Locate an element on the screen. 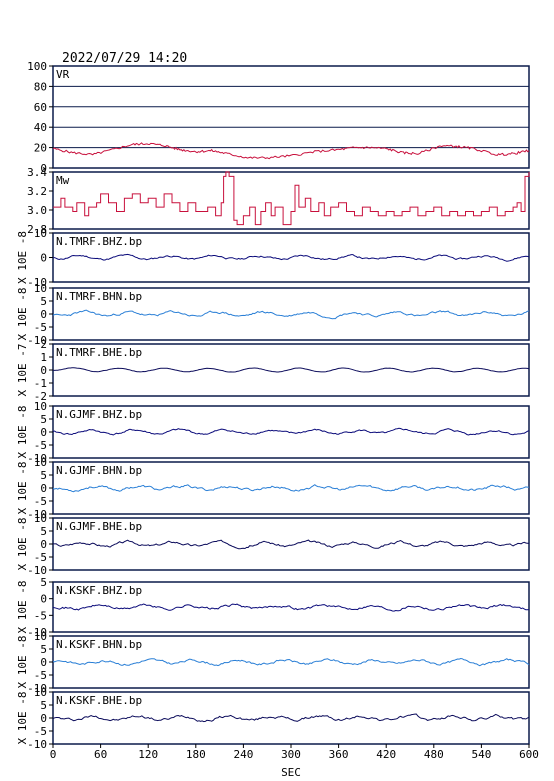 This screenshot has width=554, height=781. panel-label: N.TMRF.BHN.bp is located at coordinates (99, 296).